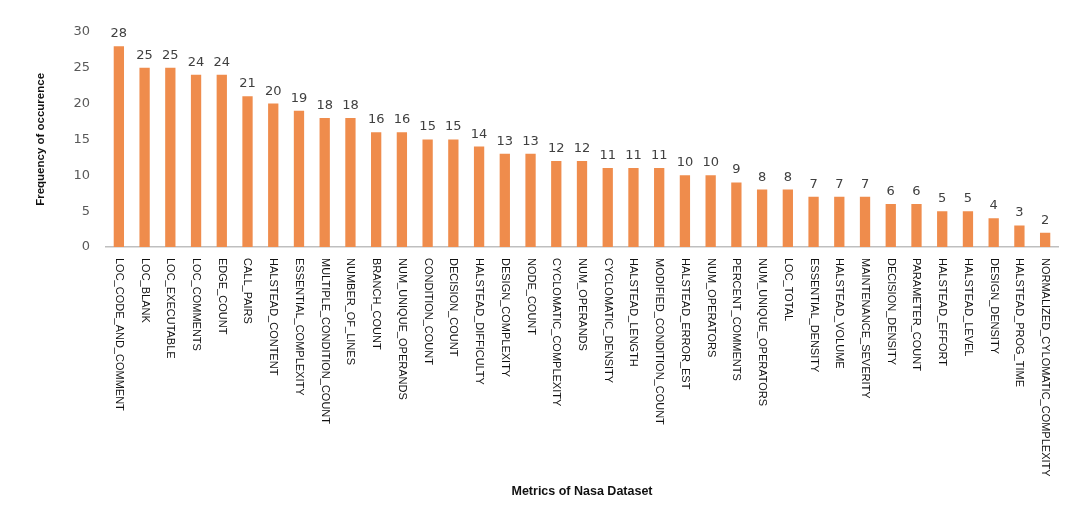 Image resolution: width=1075 pixels, height=517 pixels. What do you see at coordinates (377, 304) in the screenshot?
I see `x-tick-label: BRANCH_COUNT` at bounding box center [377, 304].